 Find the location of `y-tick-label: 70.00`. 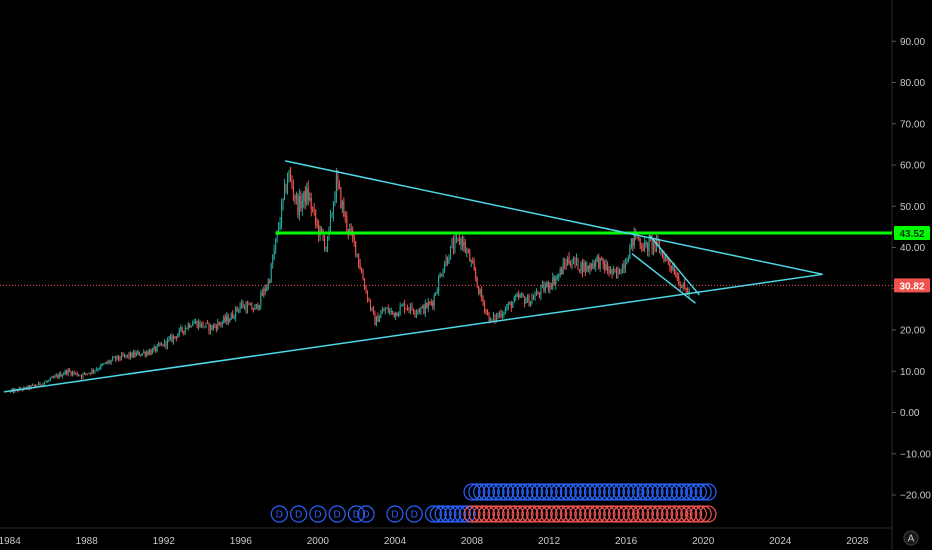

y-tick-label: 70.00 is located at coordinates (912, 124).